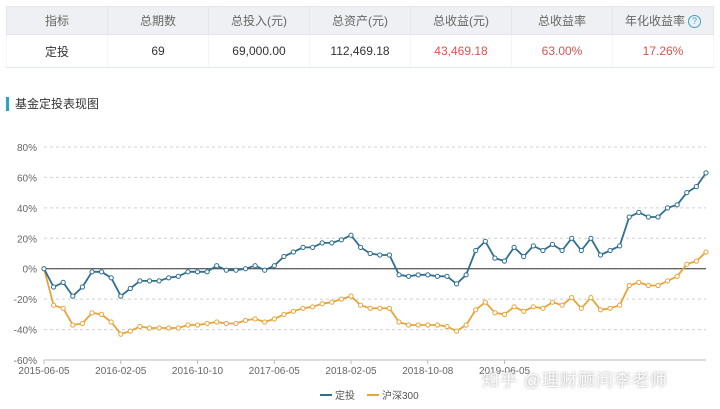 The height and width of the screenshot is (409, 720). Describe the element at coordinates (461, 51) in the screenshot. I see `cell-total-profit: 43,469.18` at that location.